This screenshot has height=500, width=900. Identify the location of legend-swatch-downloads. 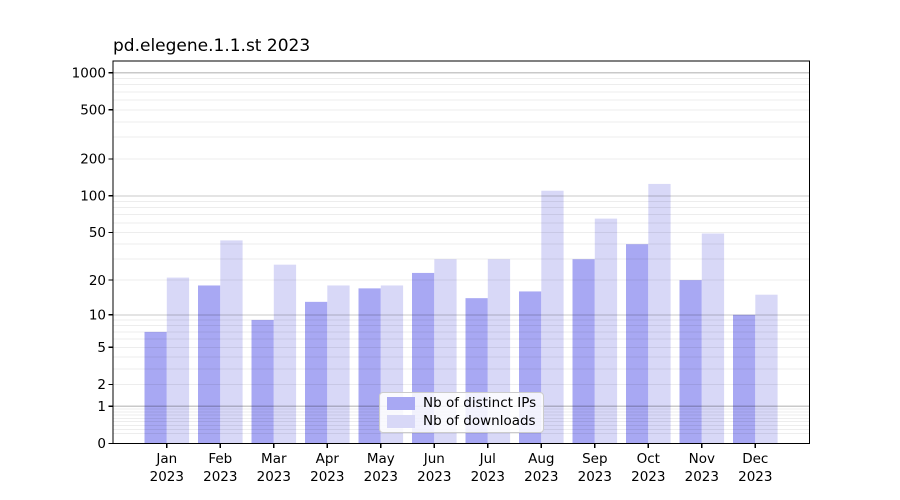
(401, 421).